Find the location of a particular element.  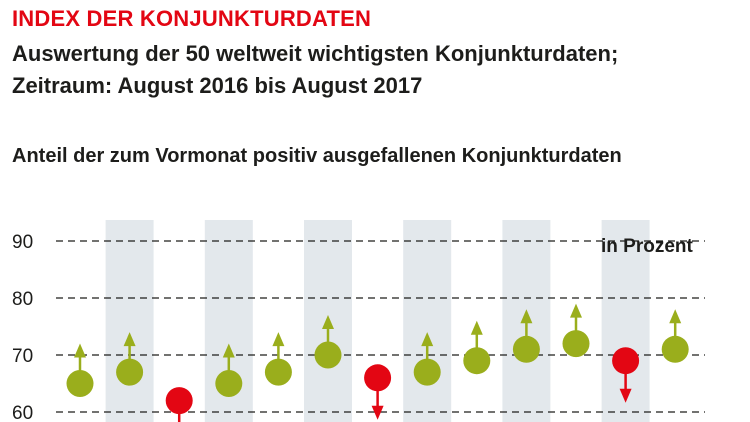

y-axis-labels: 60 70 80 90 is located at coordinates (22, 327).